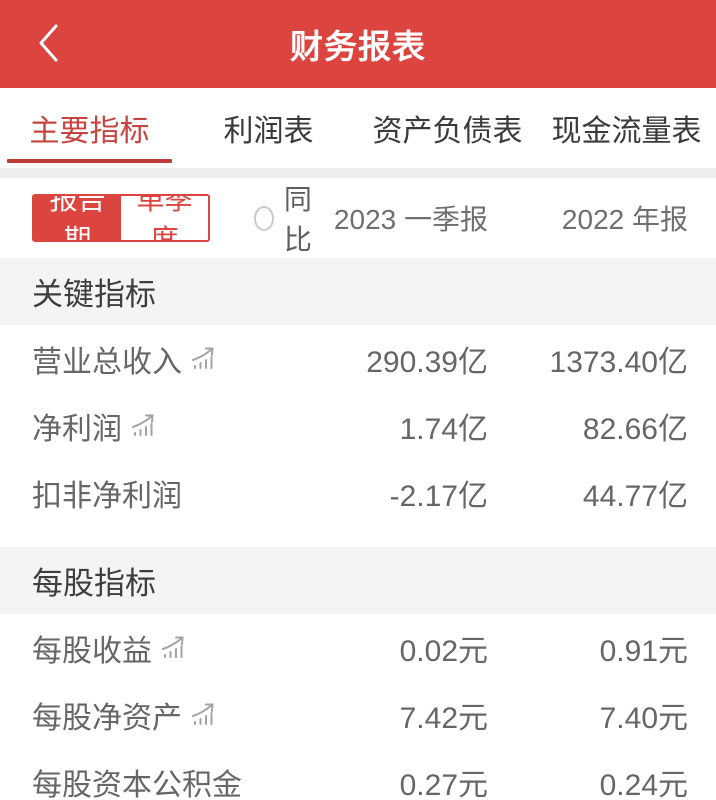  I want to click on value-cell: 1.74亿, so click(443, 429).